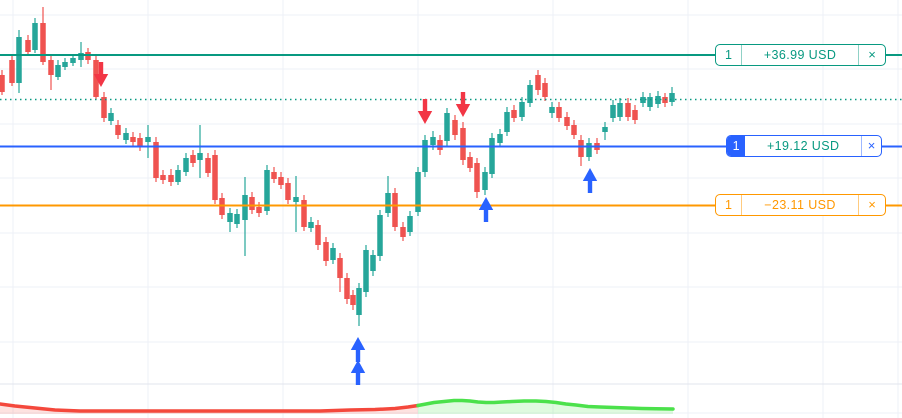  I want to click on position-label-stop-loss: 1 −23.11 USD ×, so click(800, 205).